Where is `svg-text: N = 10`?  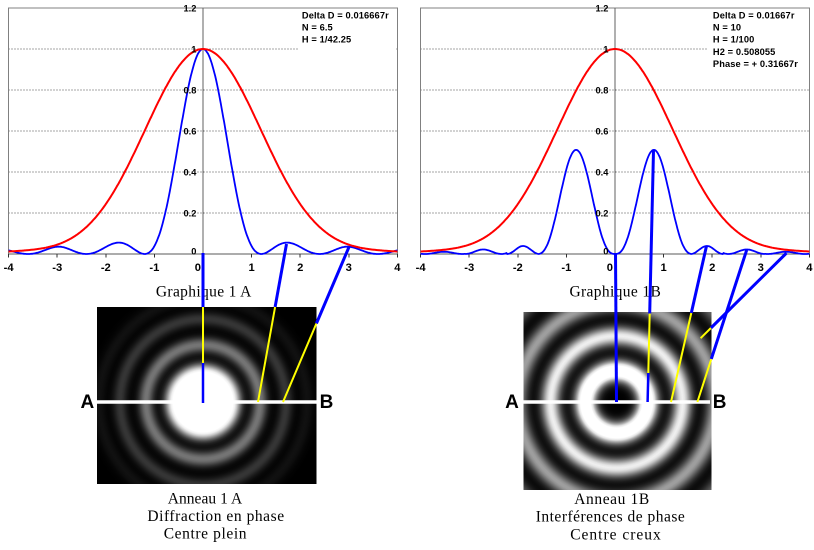
svg-text: N = 10 is located at coordinates (727, 28).